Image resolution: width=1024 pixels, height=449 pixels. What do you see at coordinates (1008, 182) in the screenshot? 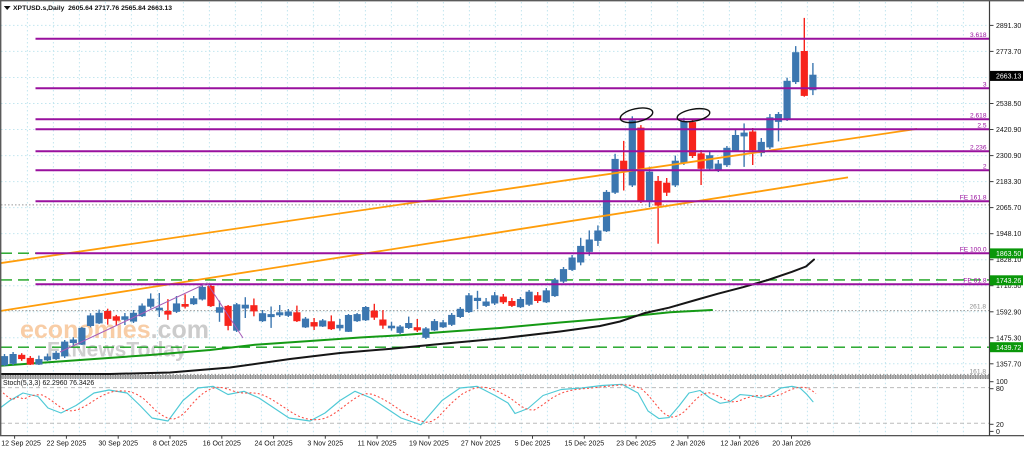
I see `svg-text: 2183.30` at bounding box center [1008, 182].